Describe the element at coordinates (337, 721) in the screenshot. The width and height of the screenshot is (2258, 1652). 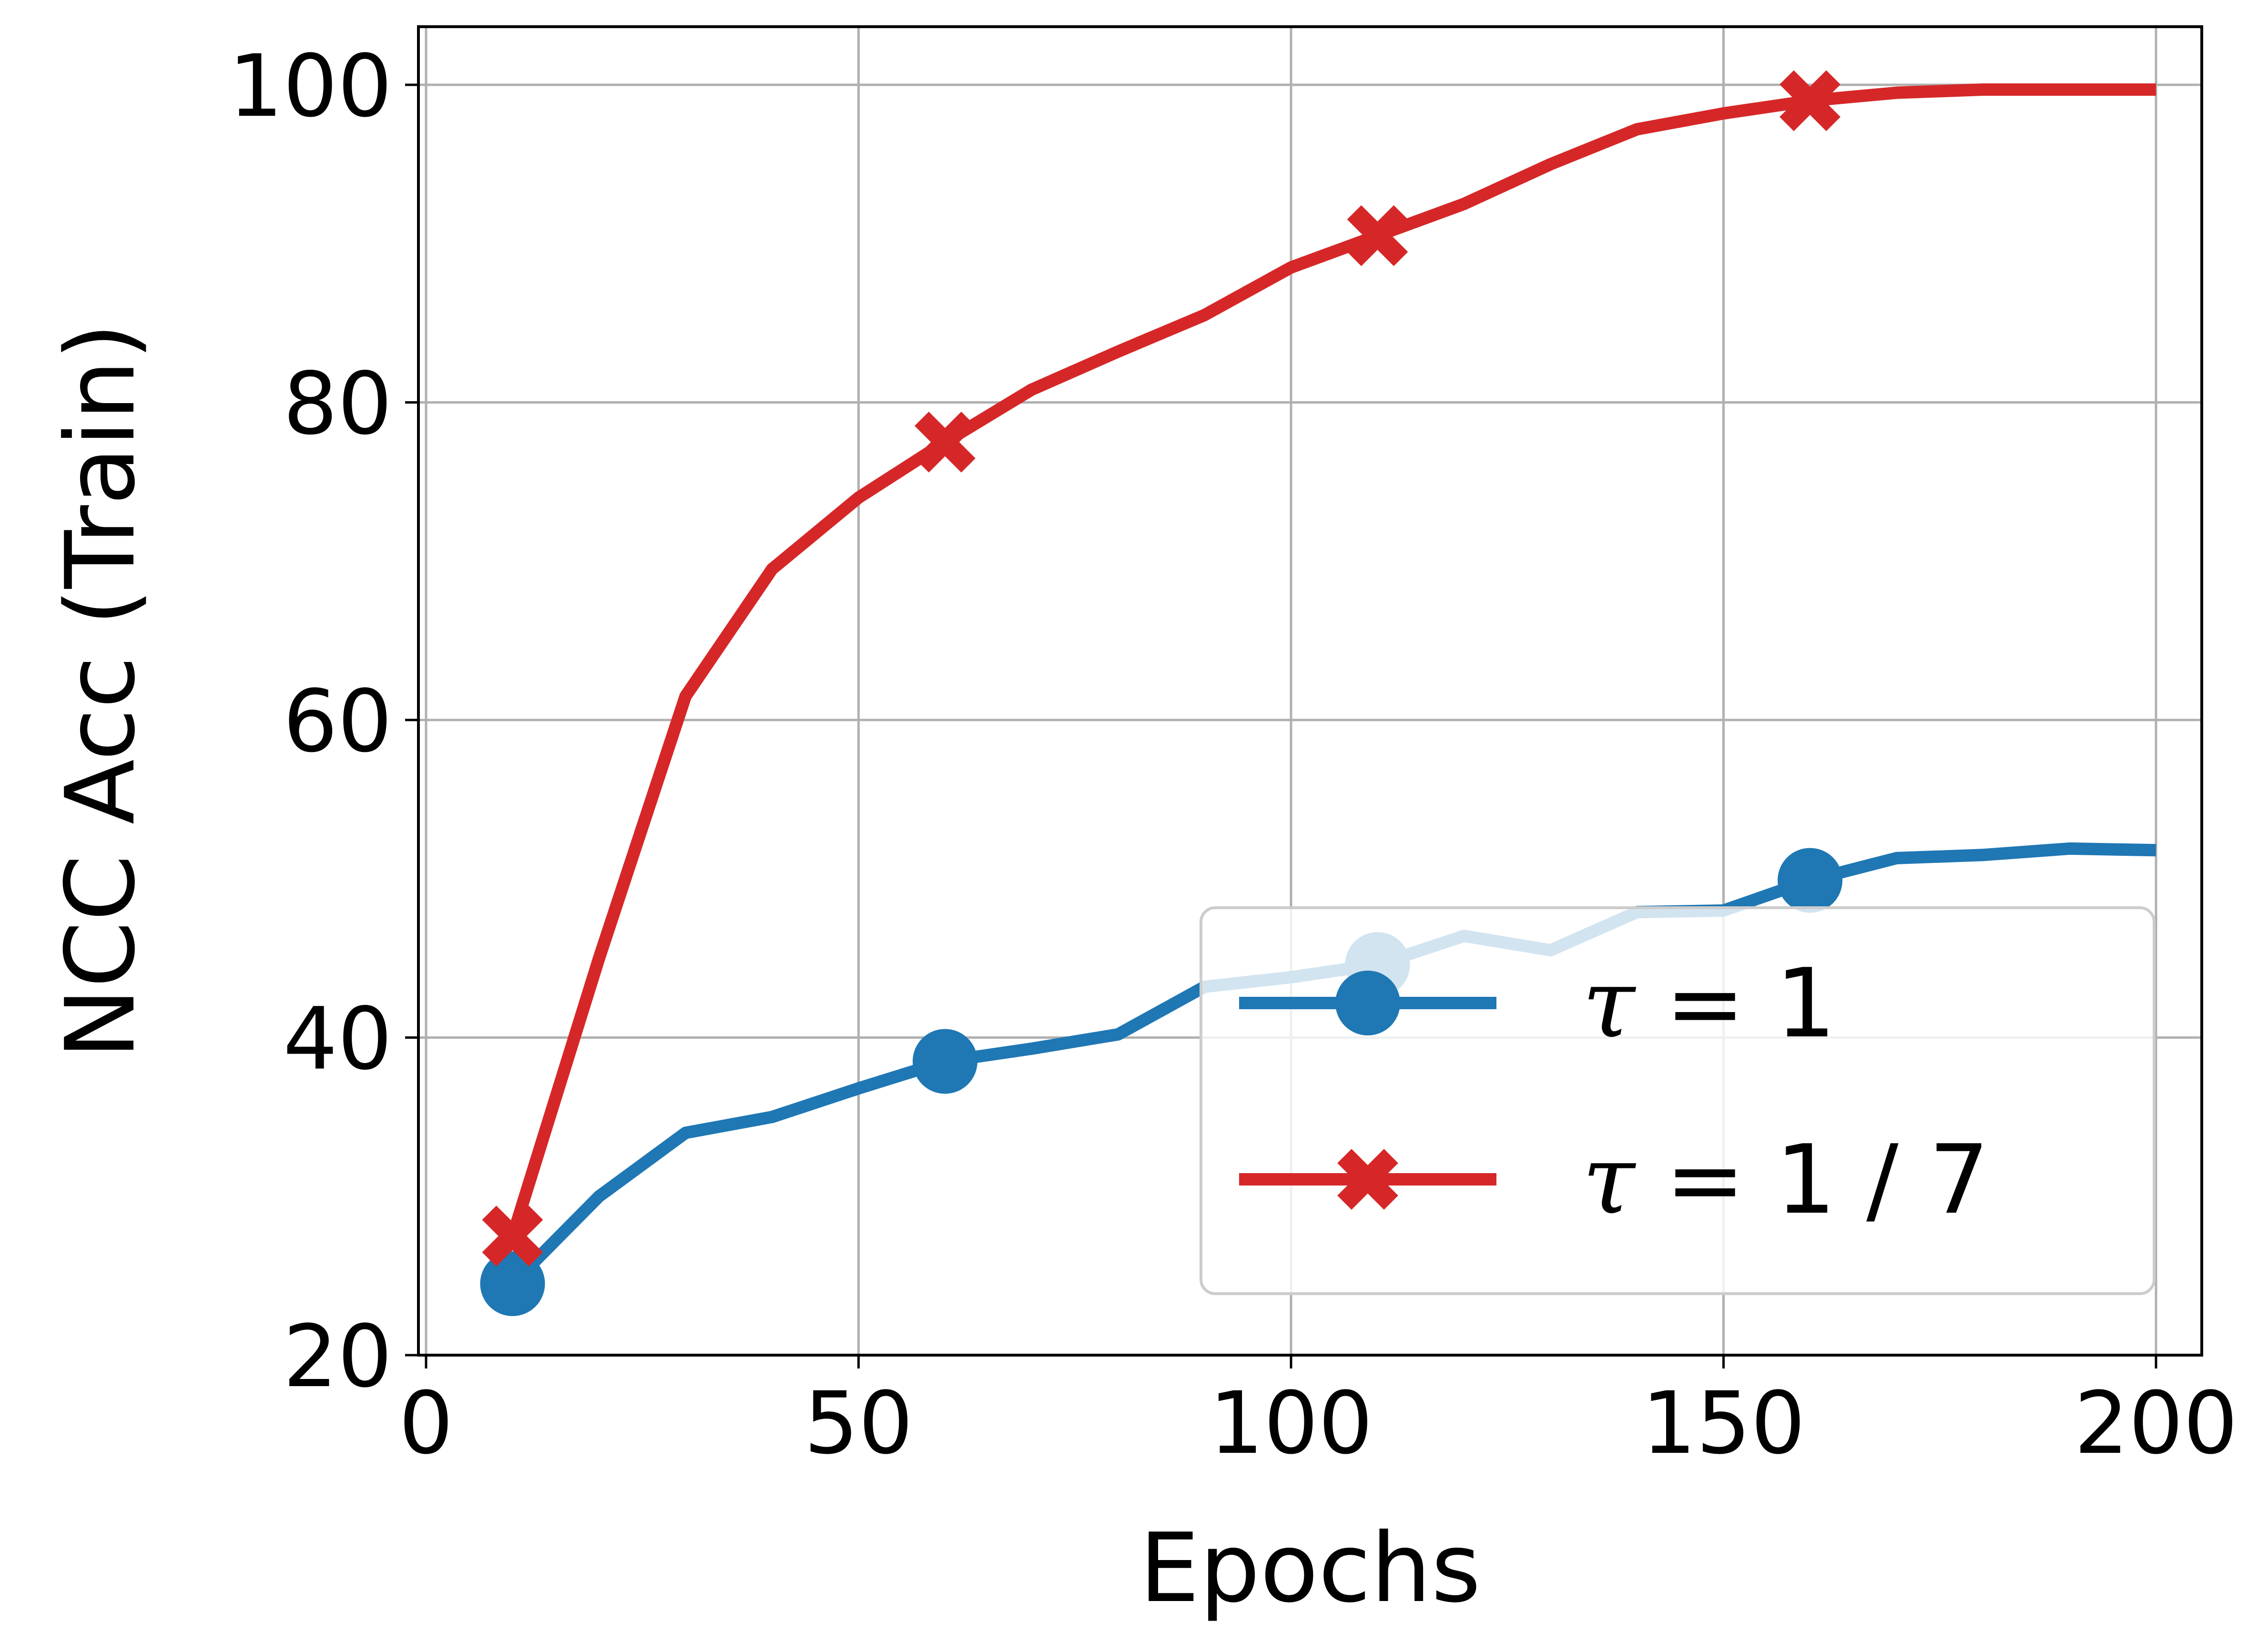
I see `y-tick-label: 60` at that location.